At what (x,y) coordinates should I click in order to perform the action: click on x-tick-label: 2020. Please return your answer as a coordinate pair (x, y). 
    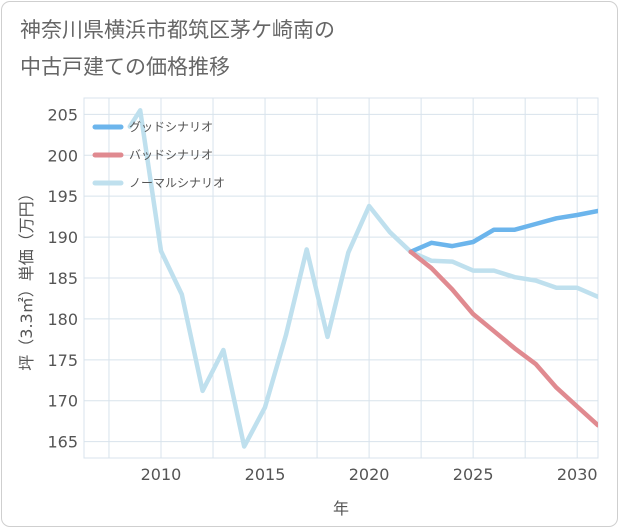
    Looking at the image, I should click on (369, 474).